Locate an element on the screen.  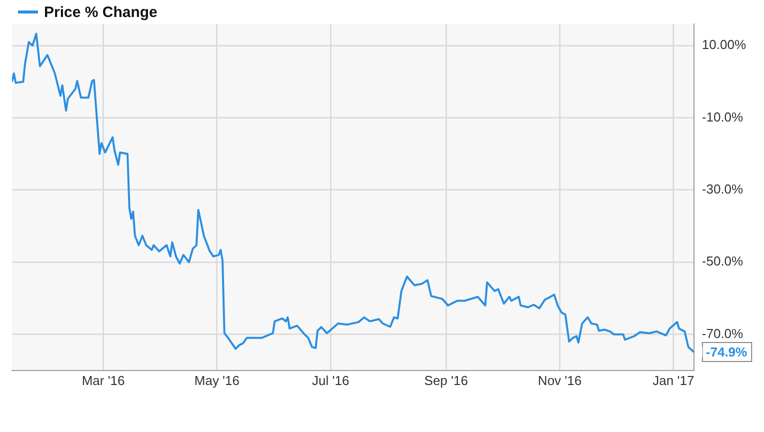
x-tick-label: Sep '16 is located at coordinates (446, 380).